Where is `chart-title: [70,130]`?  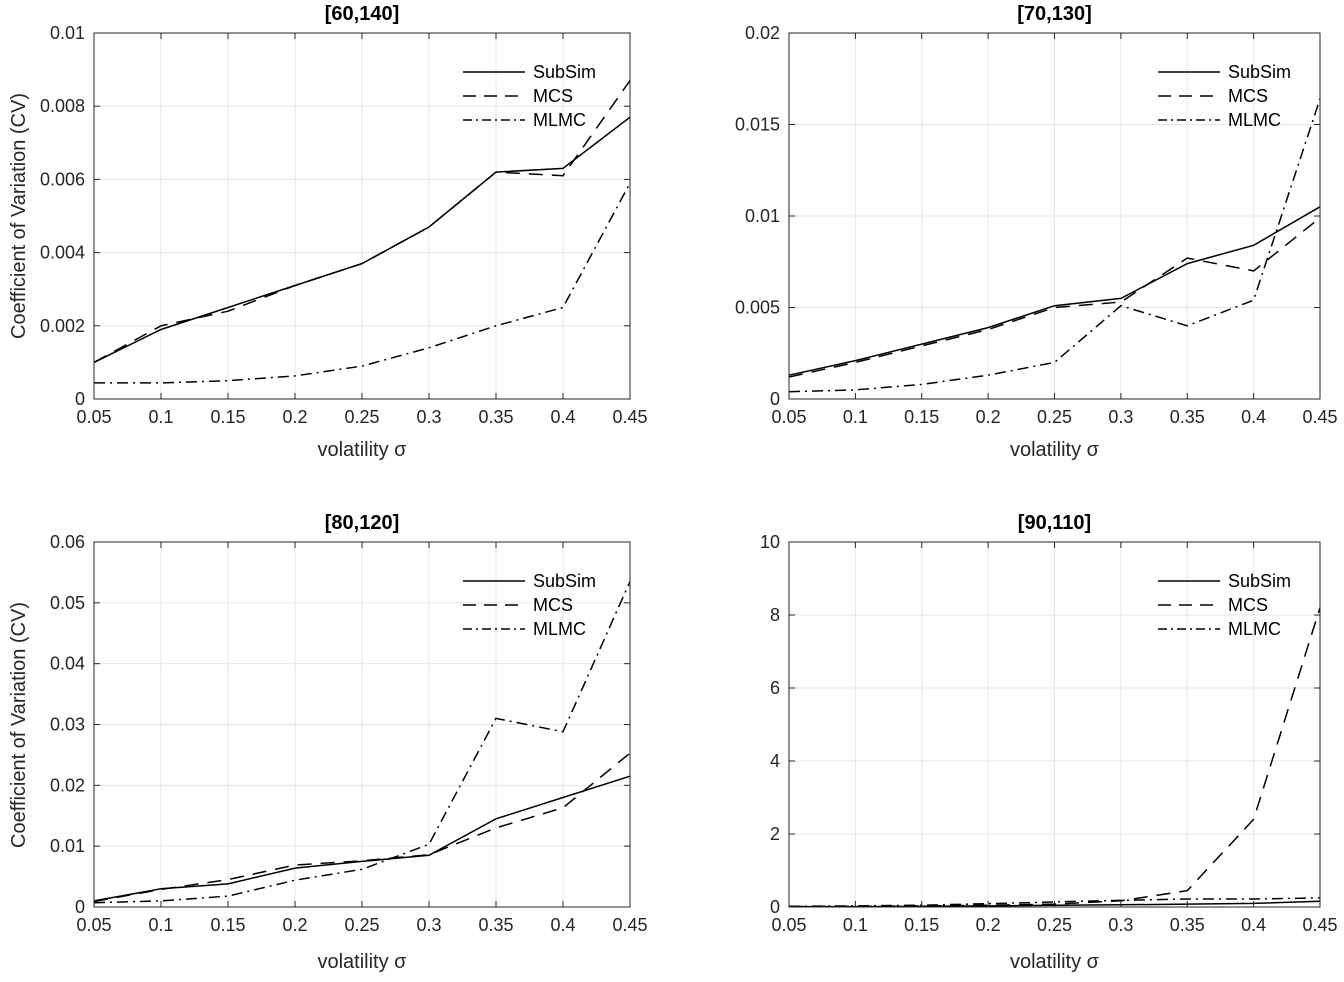 chart-title: [70,130] is located at coordinates (1054, 14).